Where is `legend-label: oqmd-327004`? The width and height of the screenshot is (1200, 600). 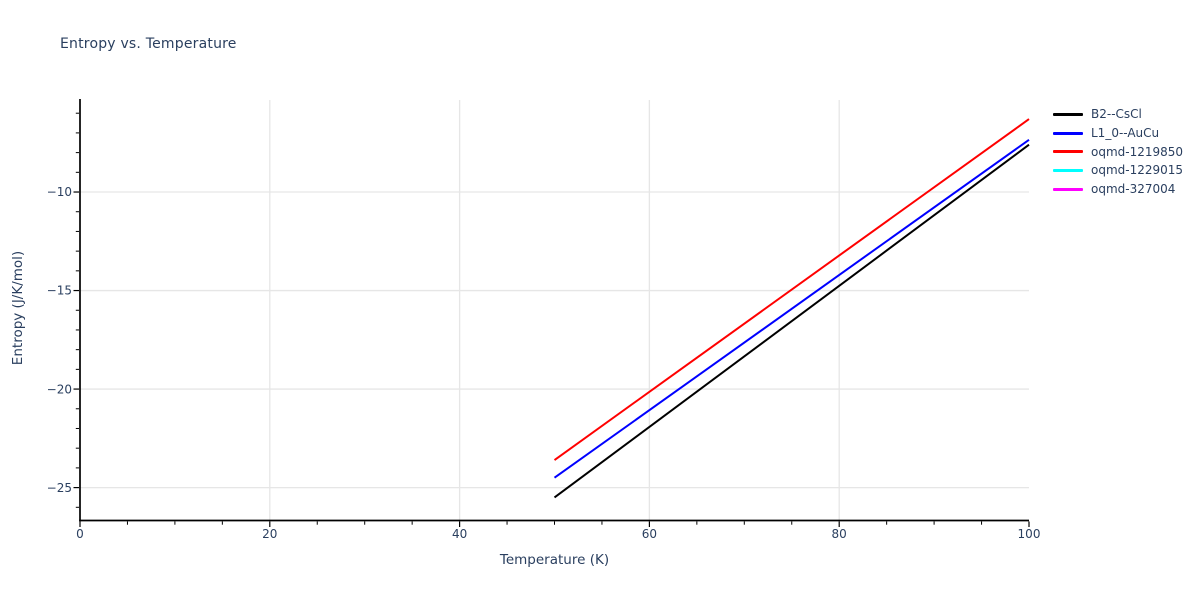 legend-label: oqmd-327004 is located at coordinates (1133, 189).